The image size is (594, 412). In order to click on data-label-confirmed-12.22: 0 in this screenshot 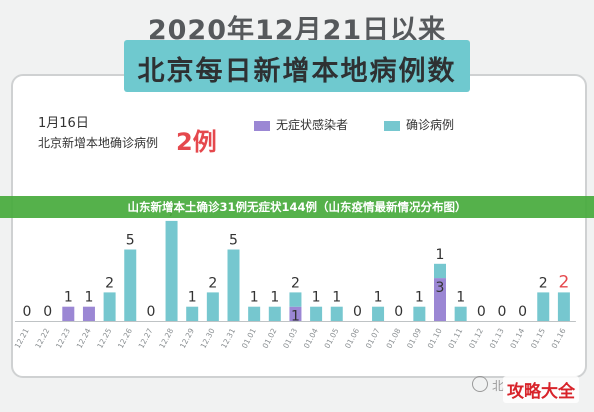, I will do `click(47, 312)`.